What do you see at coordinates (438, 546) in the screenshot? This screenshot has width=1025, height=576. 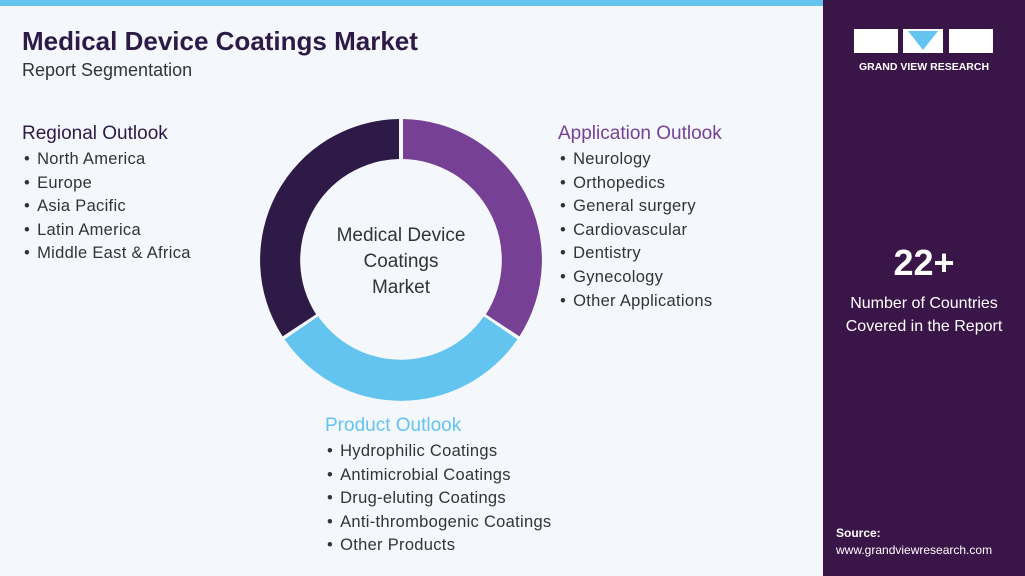 I see `segment-item: Other Products` at bounding box center [438, 546].